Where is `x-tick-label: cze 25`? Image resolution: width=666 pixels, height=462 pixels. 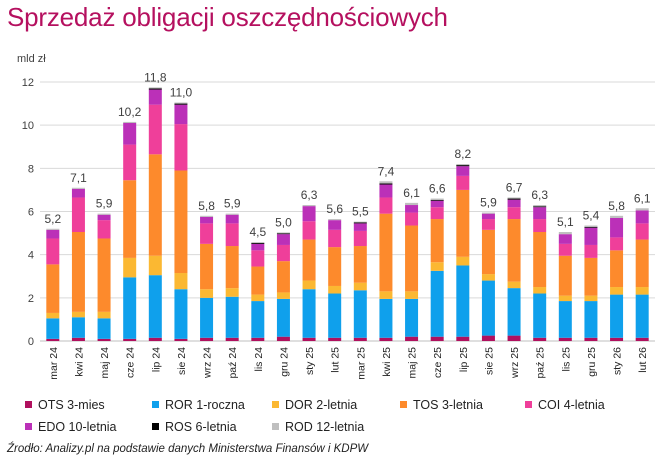 x-tick-label: cze 25 is located at coordinates (438, 362).